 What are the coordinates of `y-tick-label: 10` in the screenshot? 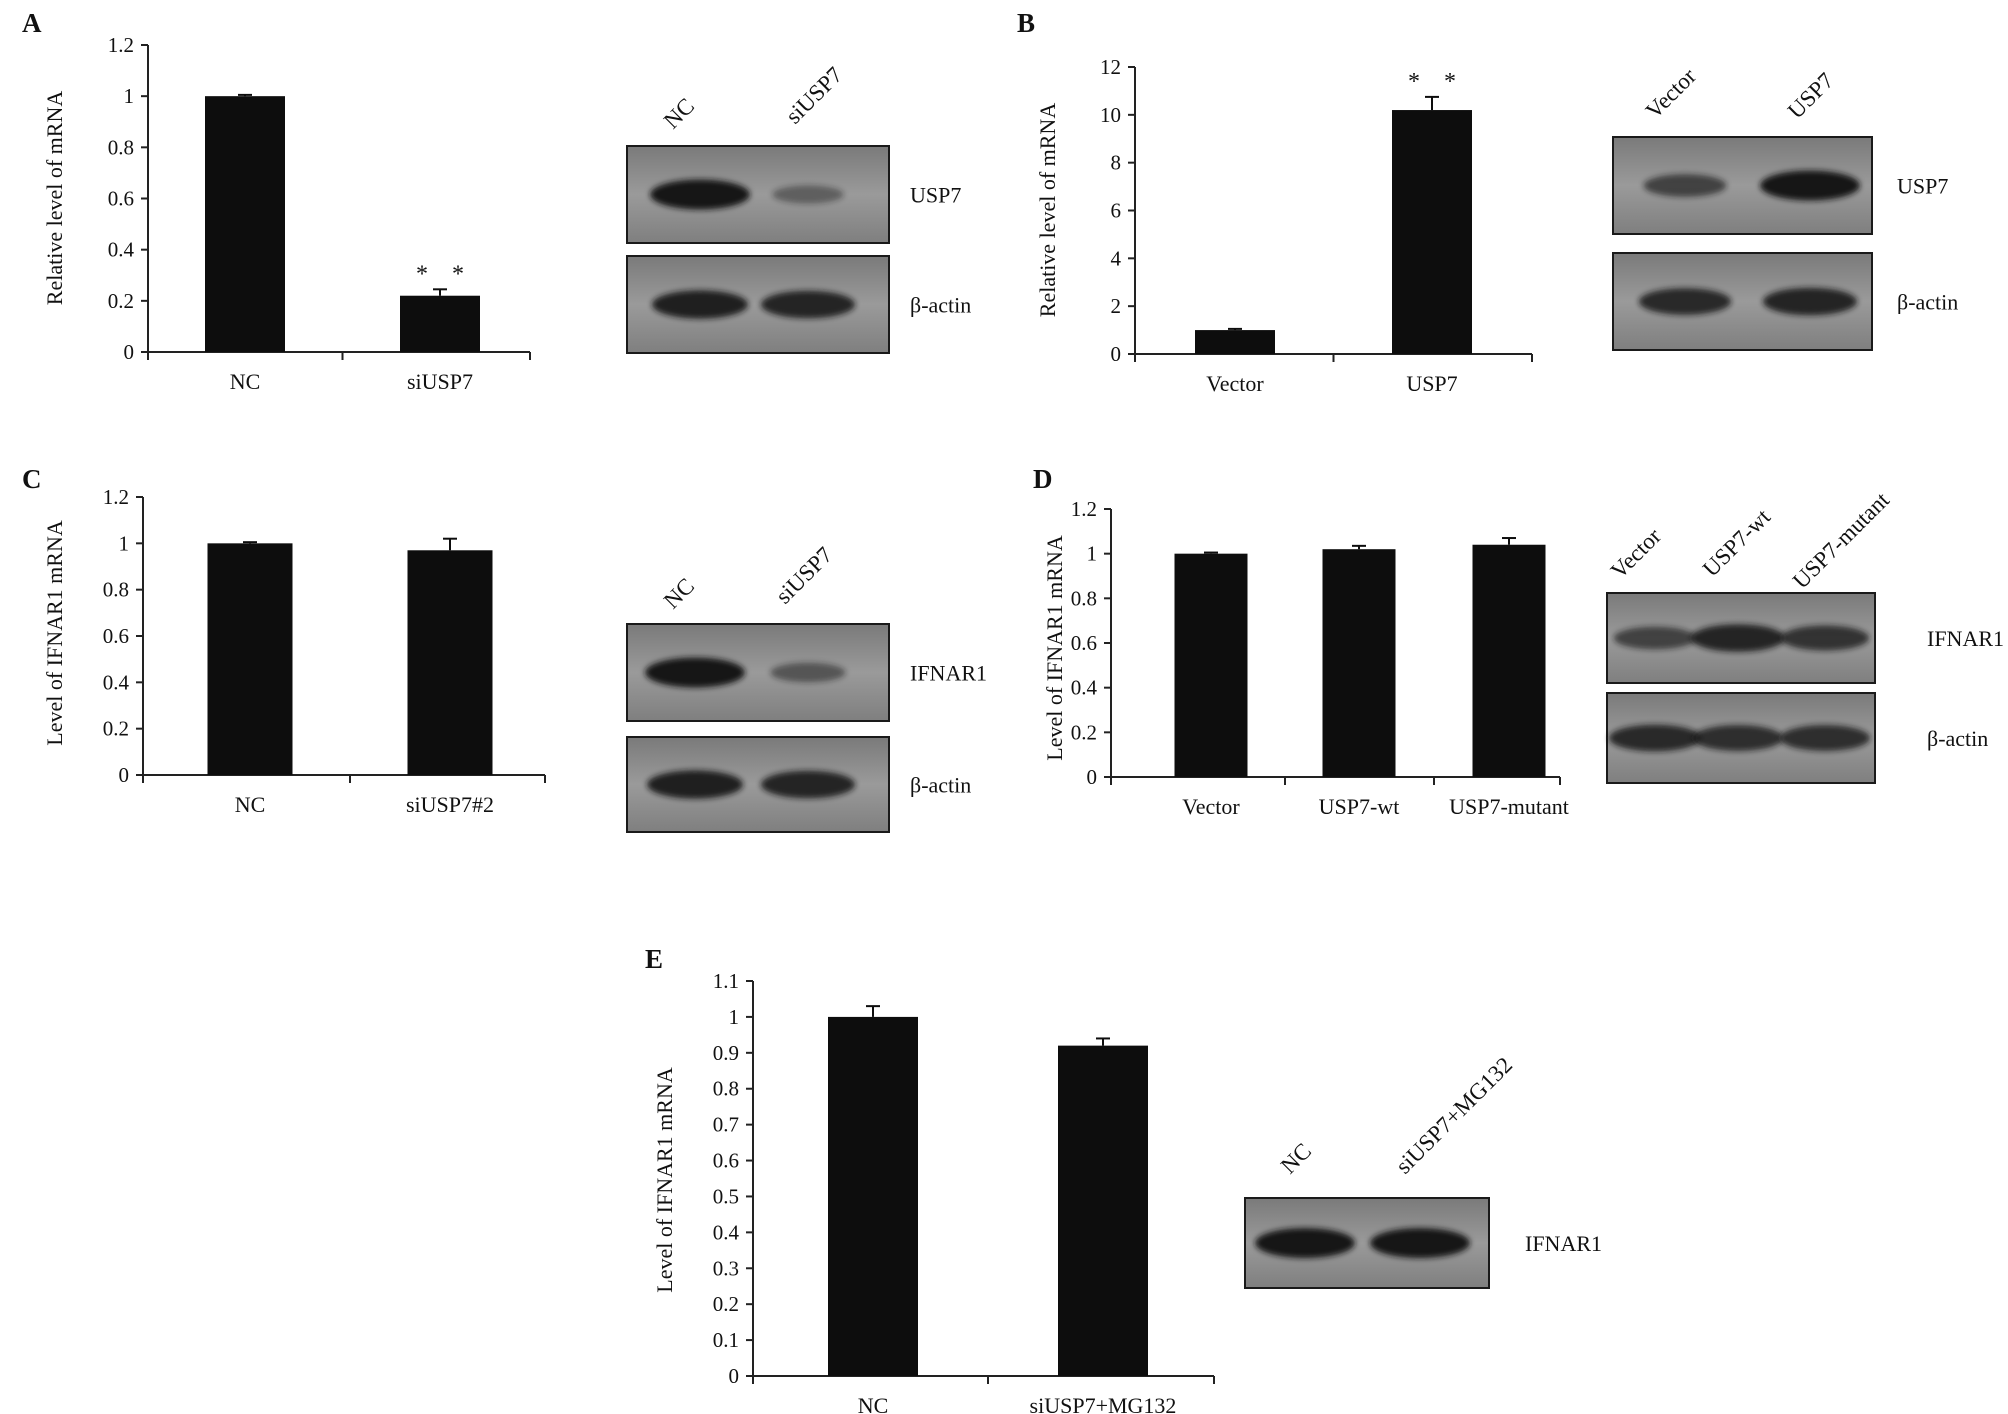 It's located at (1110, 115).